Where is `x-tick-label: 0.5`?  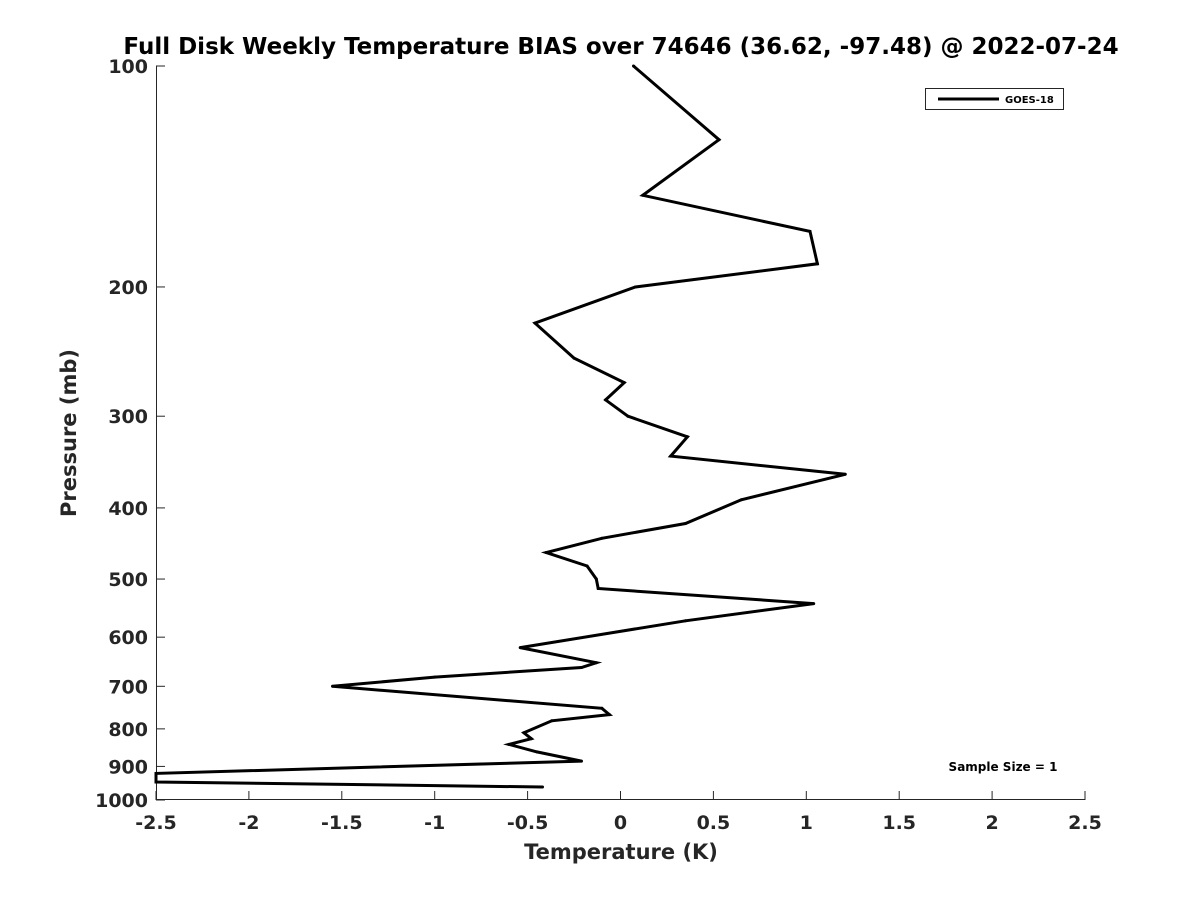 x-tick-label: 0.5 is located at coordinates (714, 823).